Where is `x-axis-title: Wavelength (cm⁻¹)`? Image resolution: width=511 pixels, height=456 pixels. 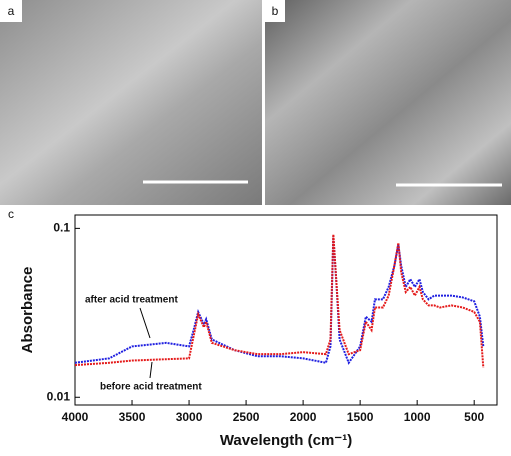
x-axis-title: Wavelength (cm⁻¹) is located at coordinates (286, 440).